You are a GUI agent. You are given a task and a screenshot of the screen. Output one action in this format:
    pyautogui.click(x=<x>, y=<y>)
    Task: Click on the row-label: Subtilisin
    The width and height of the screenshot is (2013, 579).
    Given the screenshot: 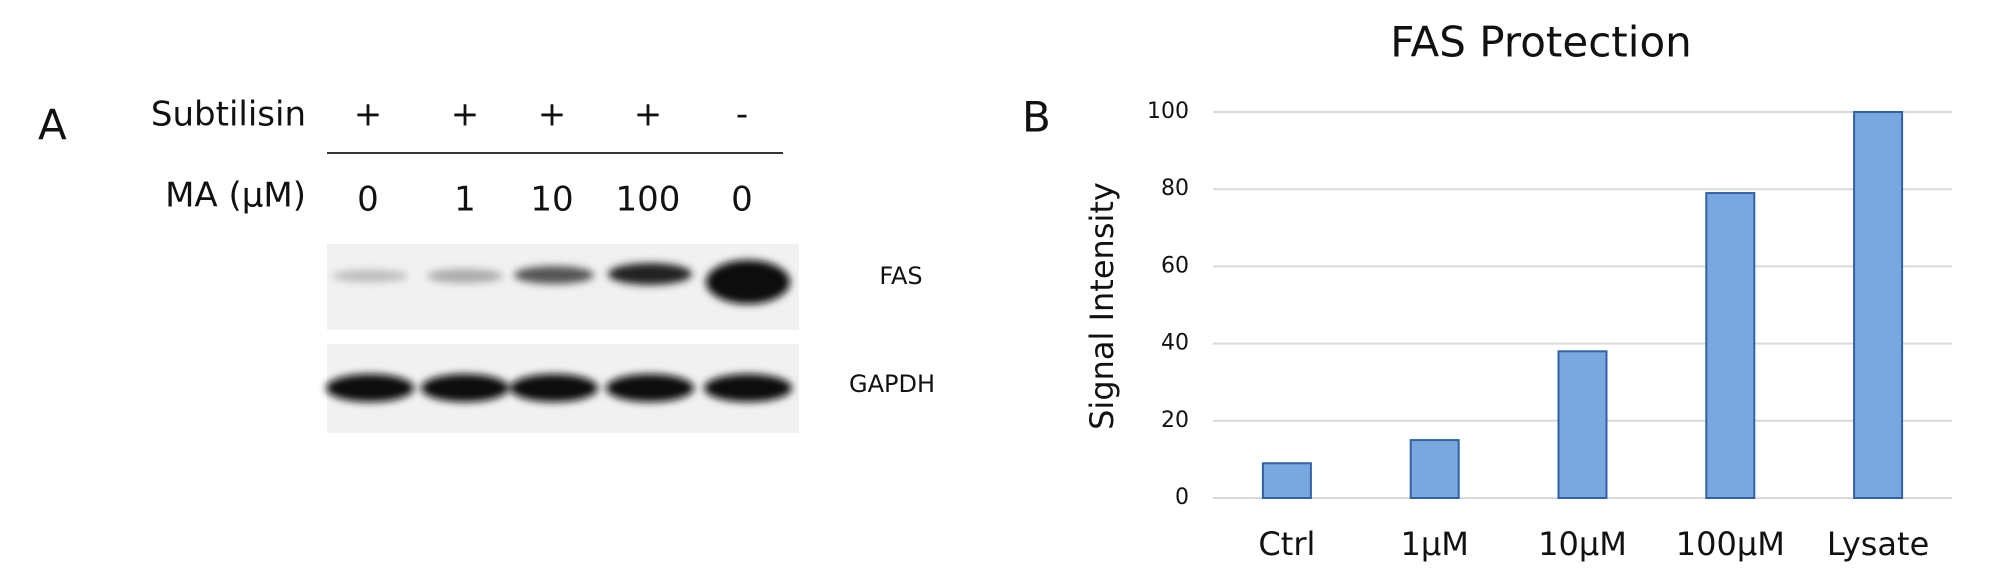 What is the action you would take?
    pyautogui.click(x=228, y=115)
    